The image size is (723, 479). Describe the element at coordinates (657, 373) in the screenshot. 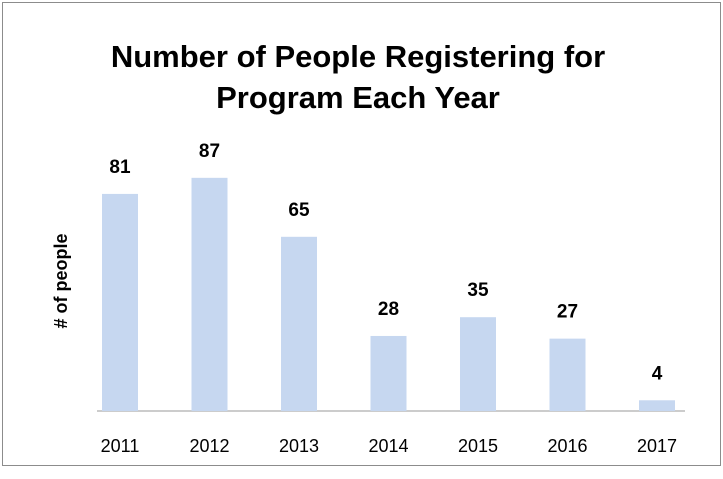

I see `data-label: 4` at that location.